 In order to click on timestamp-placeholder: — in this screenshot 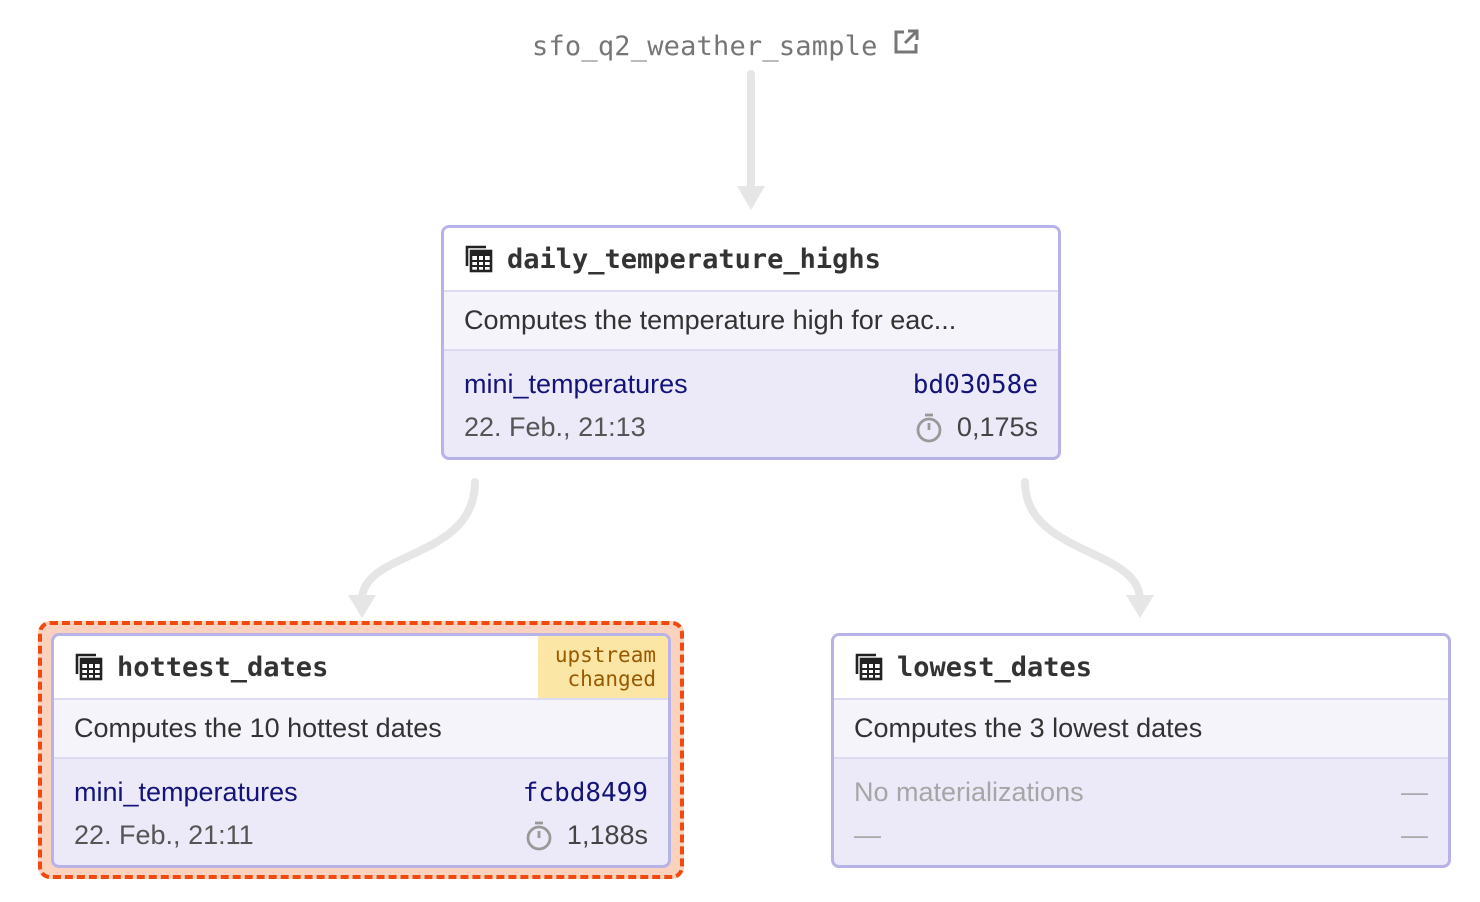, I will do `click(867, 835)`.